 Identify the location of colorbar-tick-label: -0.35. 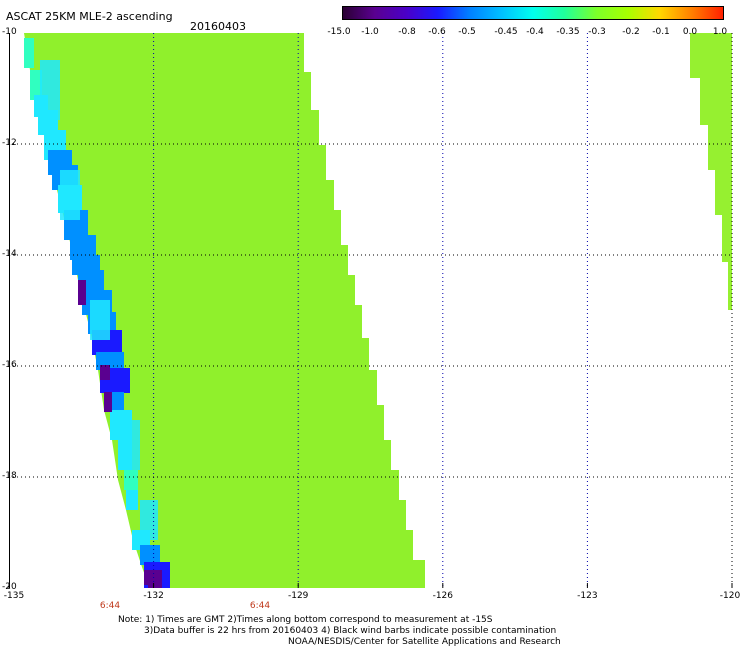
(568, 32).